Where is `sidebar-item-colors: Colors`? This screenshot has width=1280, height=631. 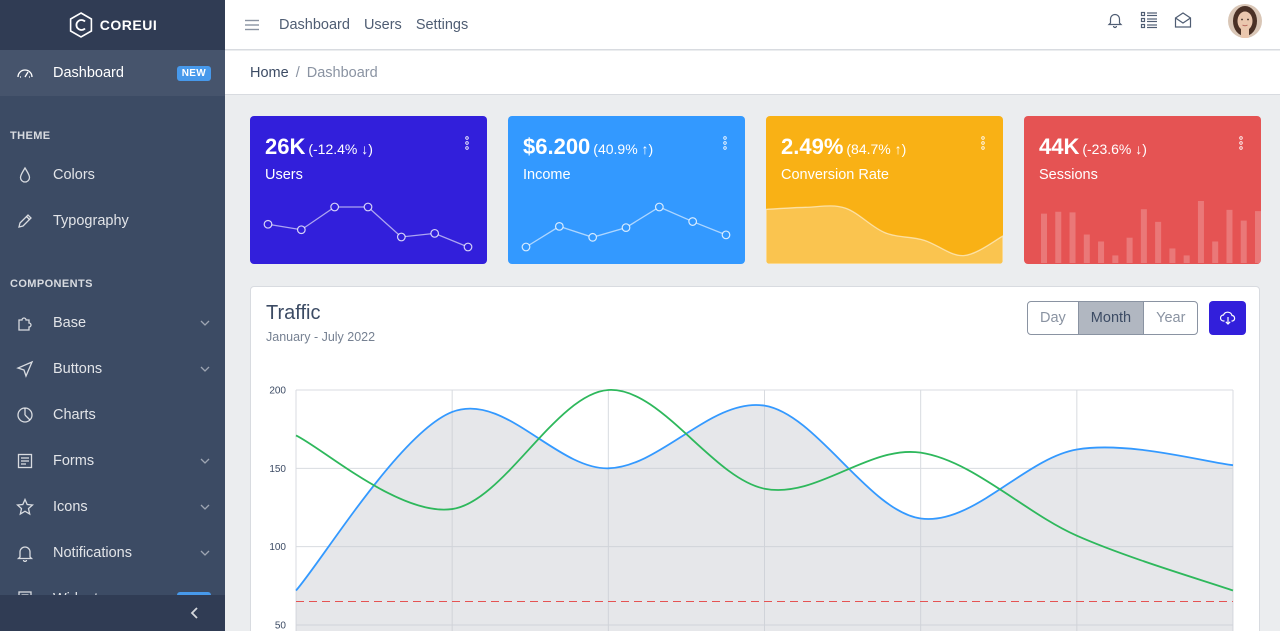
sidebar-item-colors: Colors is located at coordinates (112, 175).